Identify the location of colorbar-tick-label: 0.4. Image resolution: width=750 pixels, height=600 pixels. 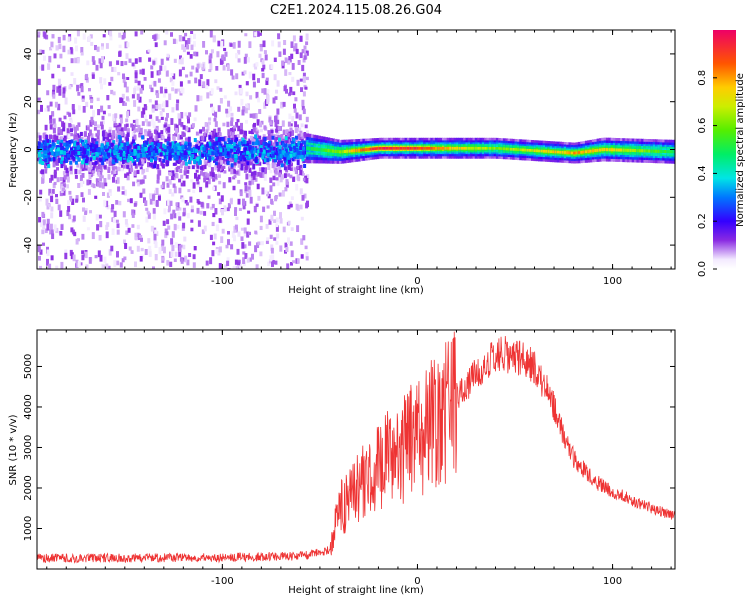
(702, 173).